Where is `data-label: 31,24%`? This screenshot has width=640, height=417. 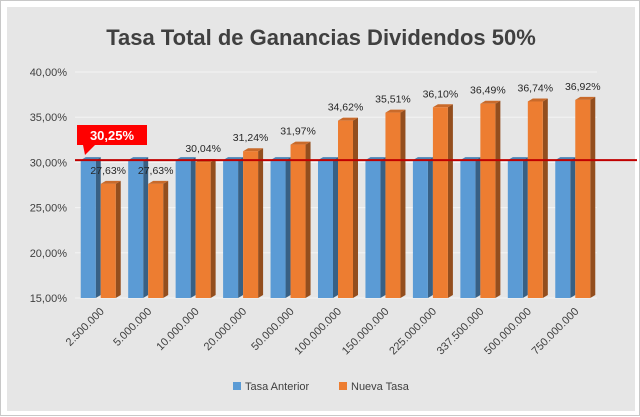
data-label: 31,24% is located at coordinates (251, 138).